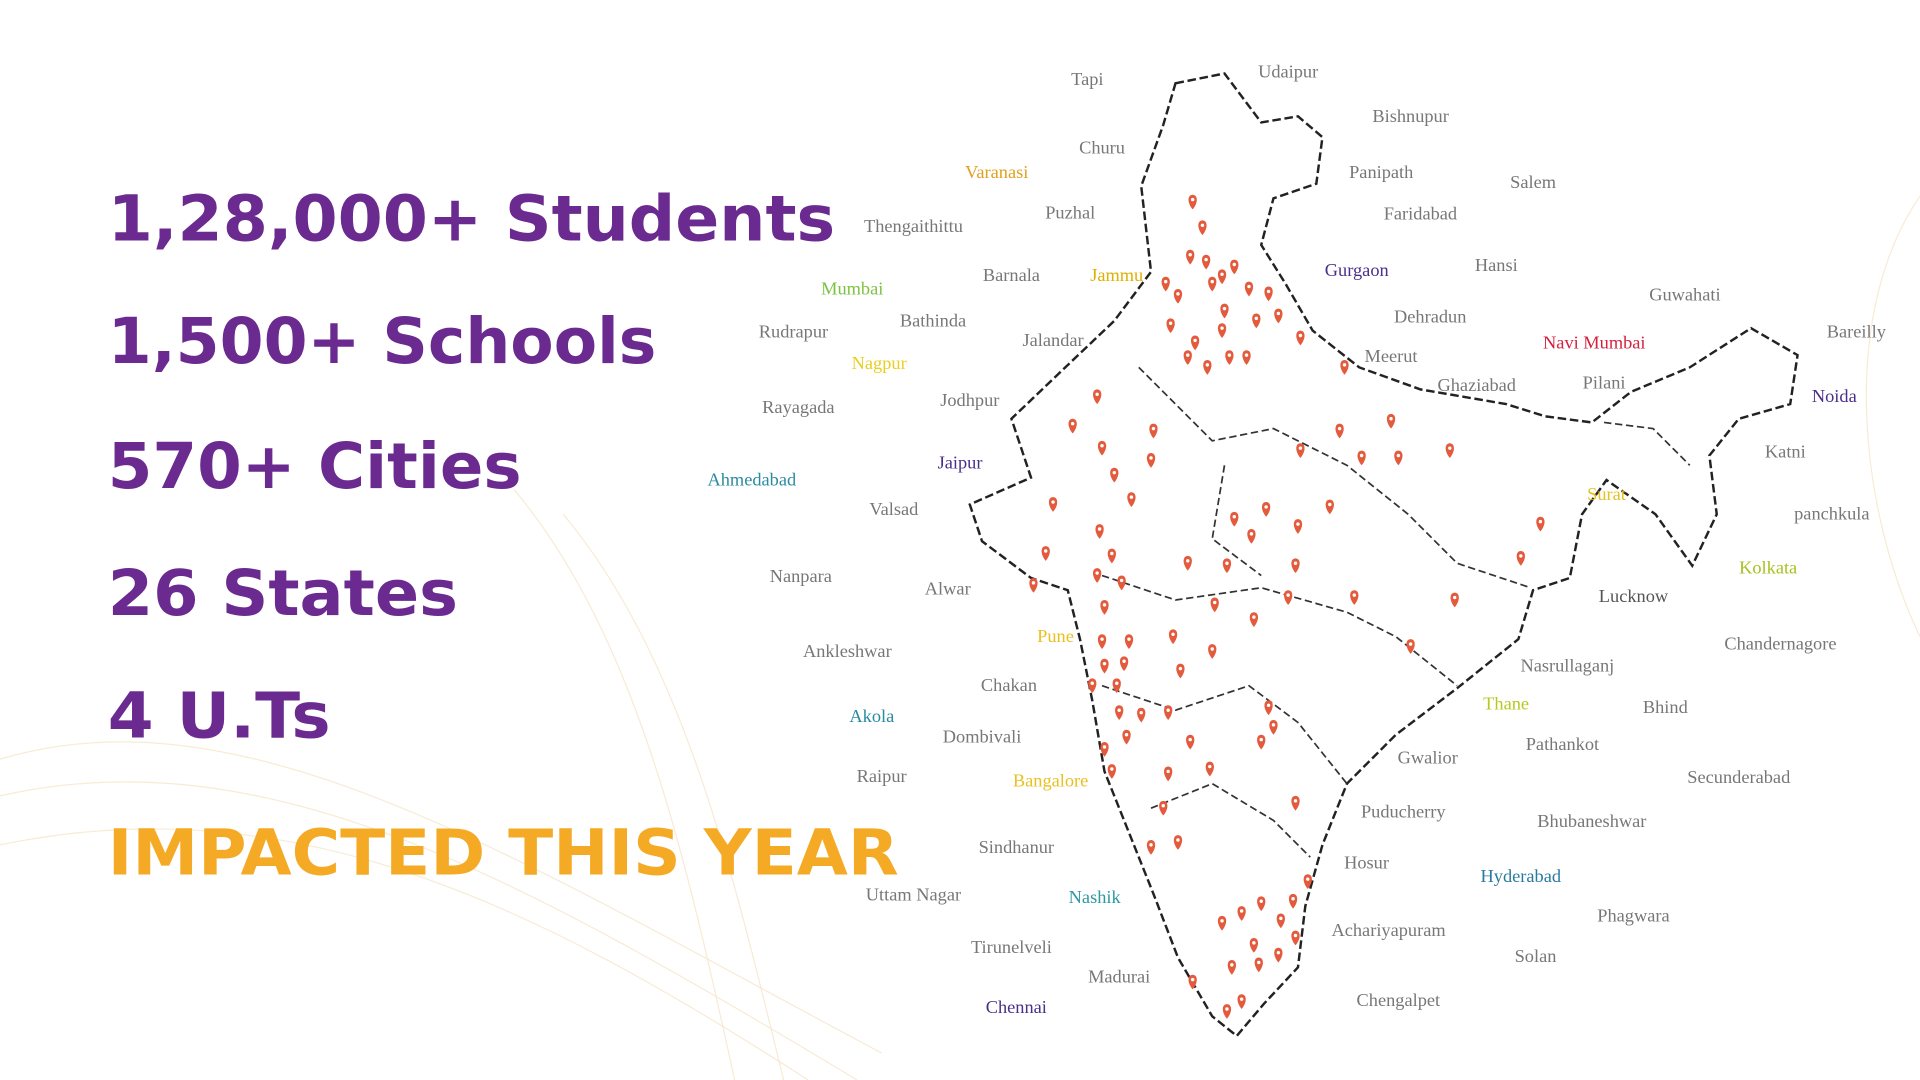  I want to click on city-label: Akola, so click(871, 716).